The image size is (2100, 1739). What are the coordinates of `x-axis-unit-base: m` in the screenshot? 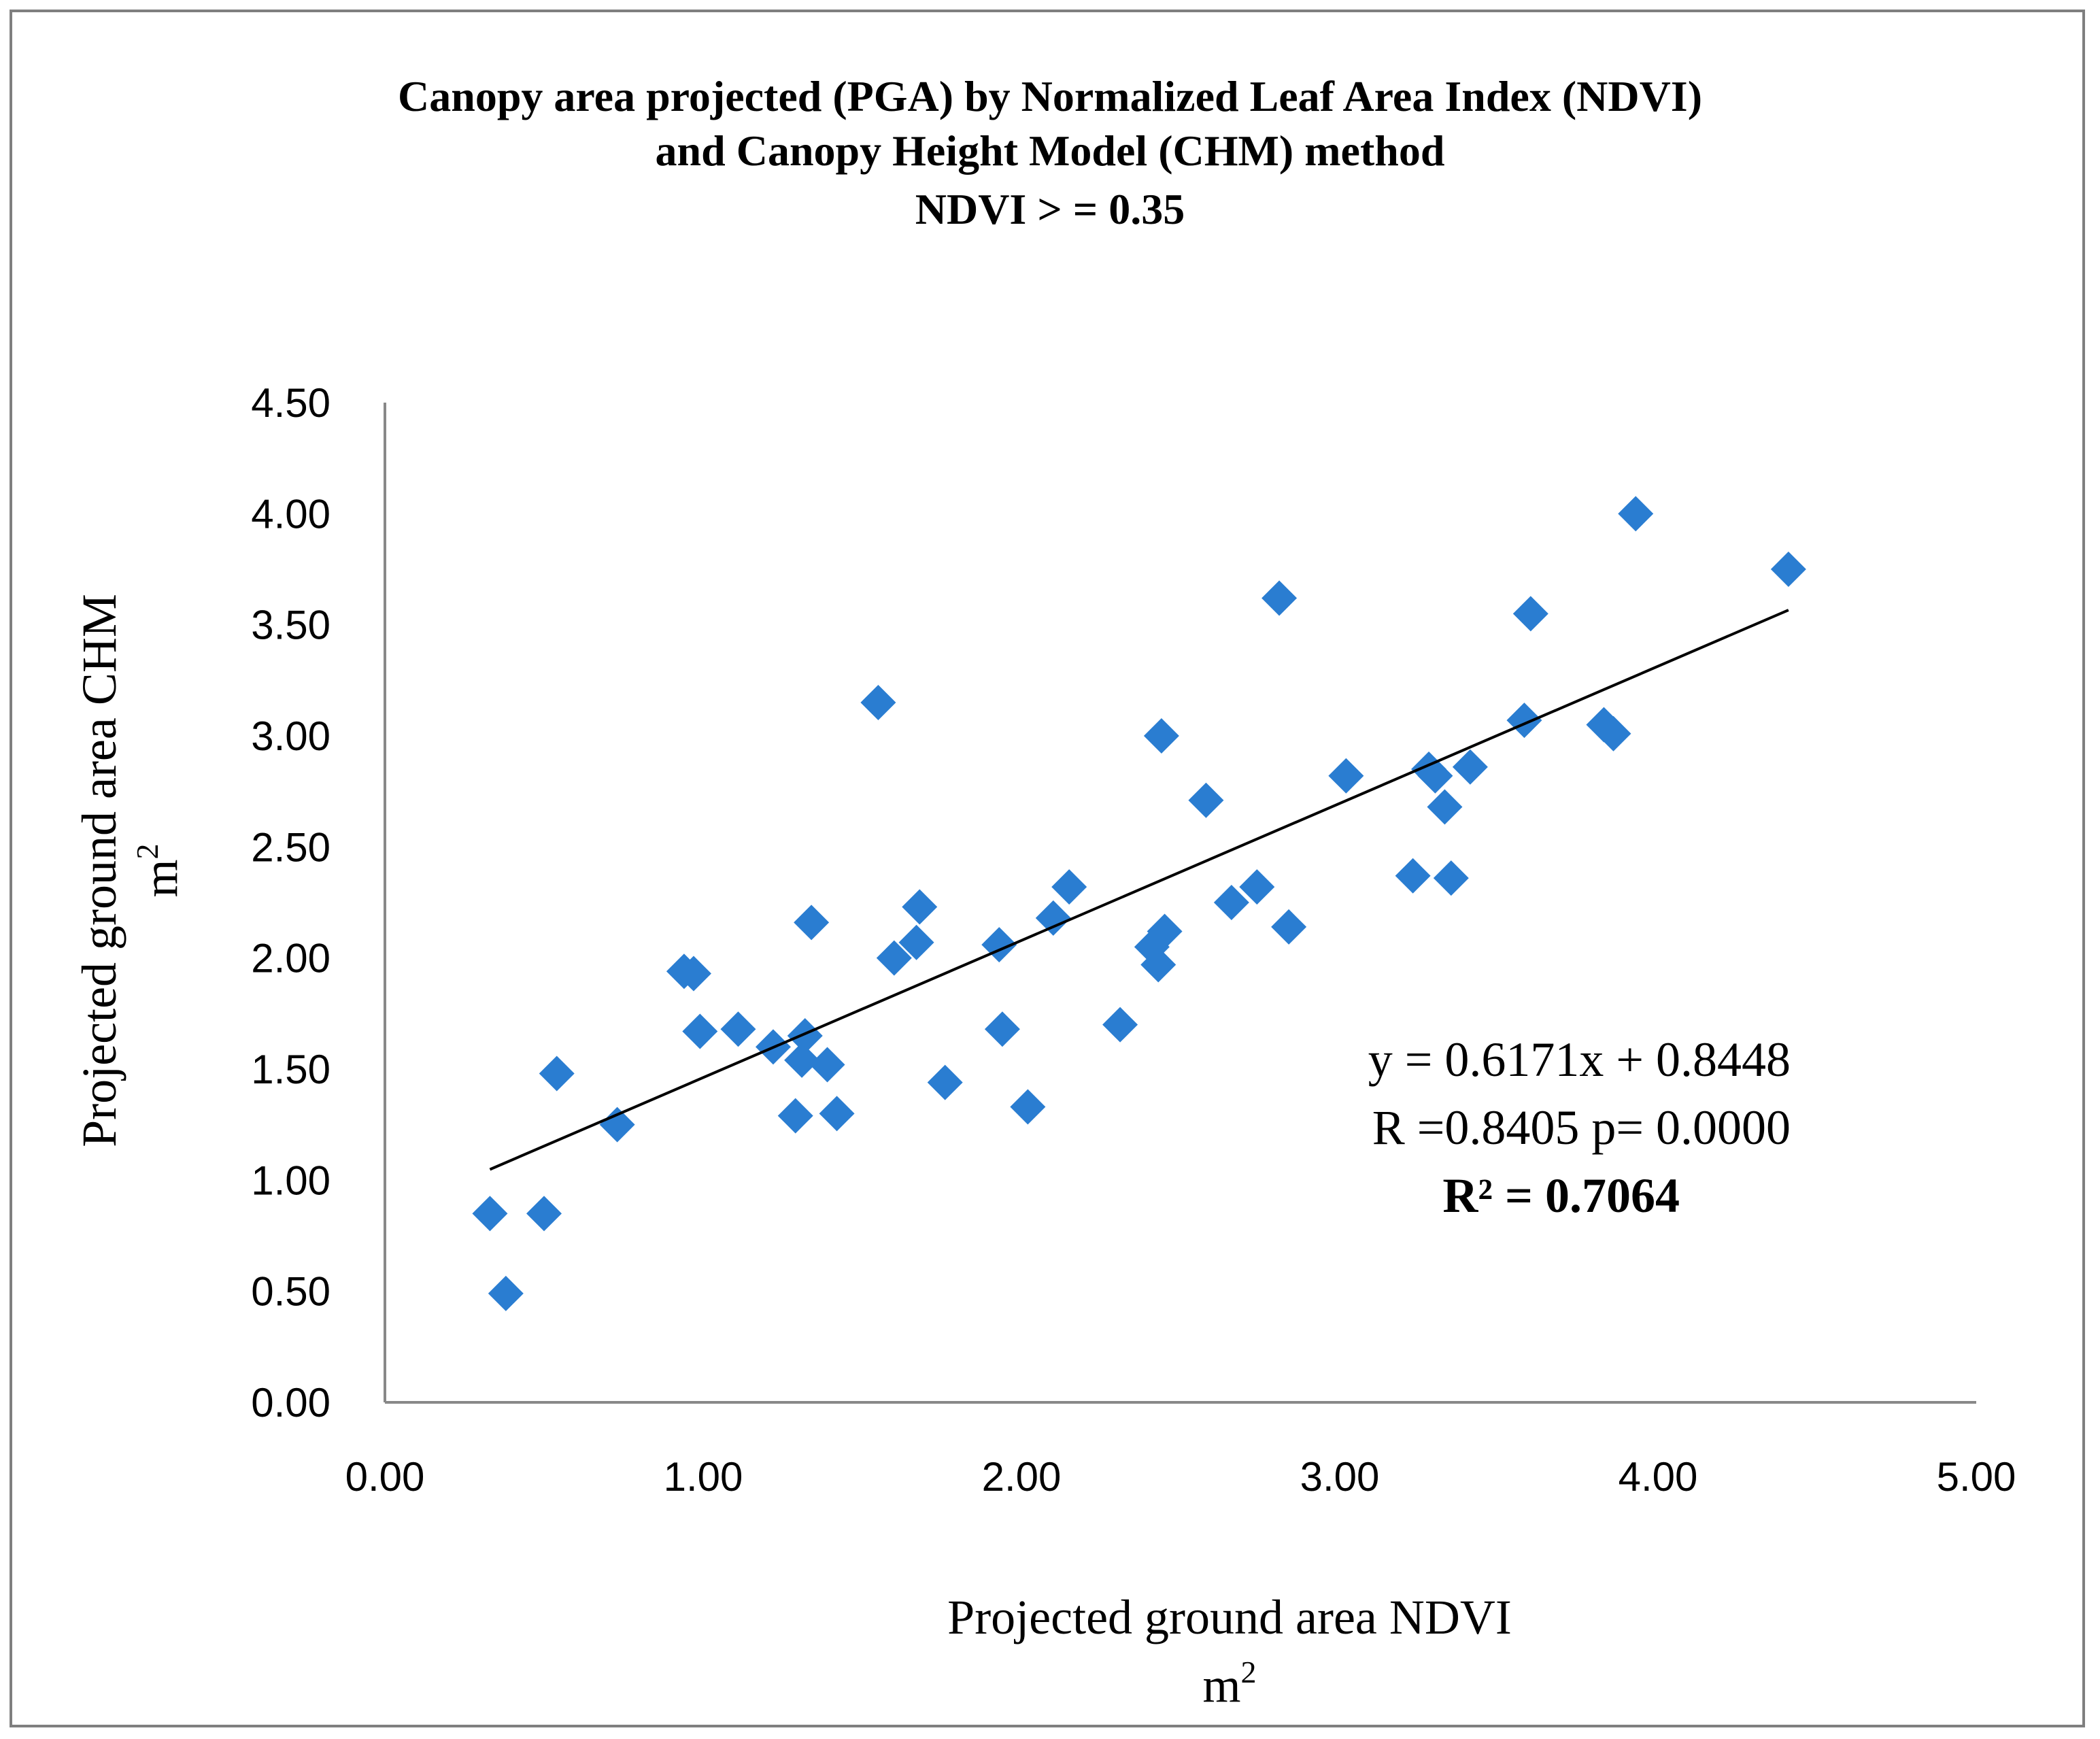 It's located at (1221, 1685).